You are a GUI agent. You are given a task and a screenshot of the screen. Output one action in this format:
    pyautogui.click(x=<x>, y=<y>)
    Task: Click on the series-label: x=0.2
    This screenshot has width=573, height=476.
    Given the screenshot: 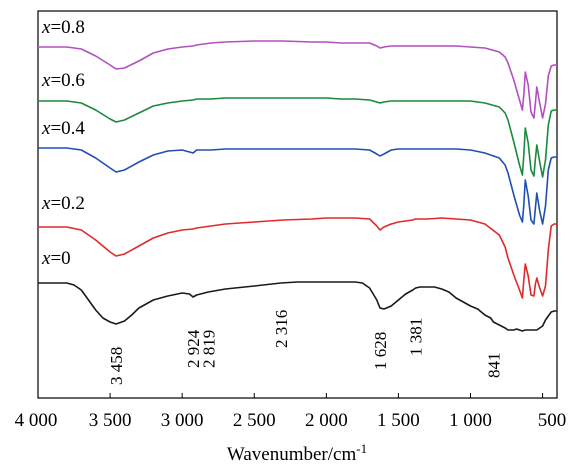 What is the action you would take?
    pyautogui.click(x=63, y=203)
    